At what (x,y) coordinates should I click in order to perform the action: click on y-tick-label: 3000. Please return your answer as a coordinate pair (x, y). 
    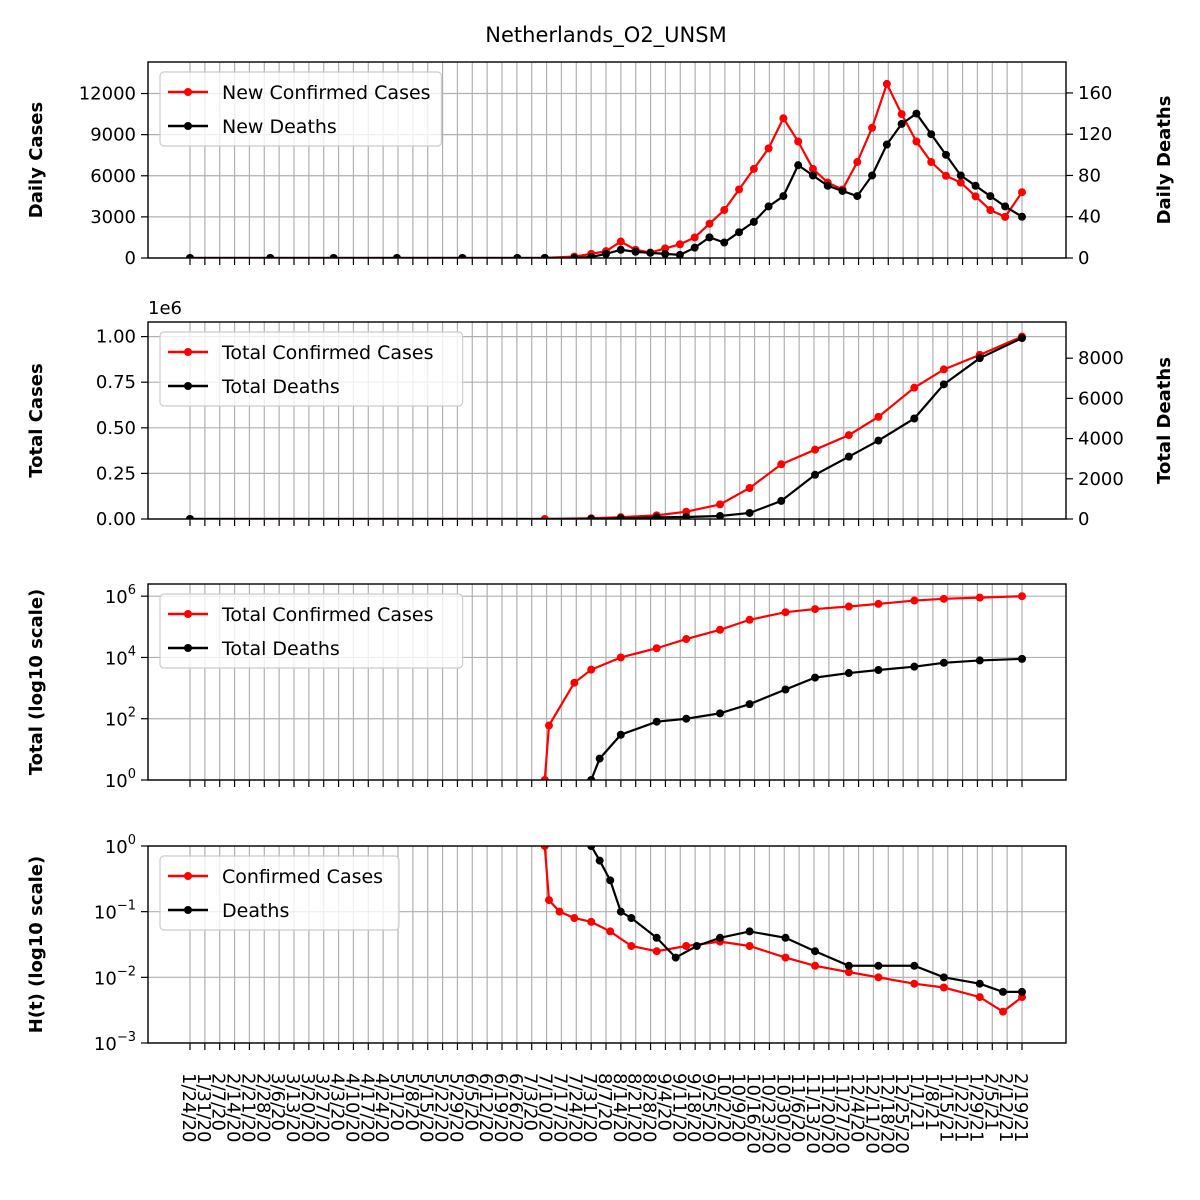
    Looking at the image, I should click on (113, 217).